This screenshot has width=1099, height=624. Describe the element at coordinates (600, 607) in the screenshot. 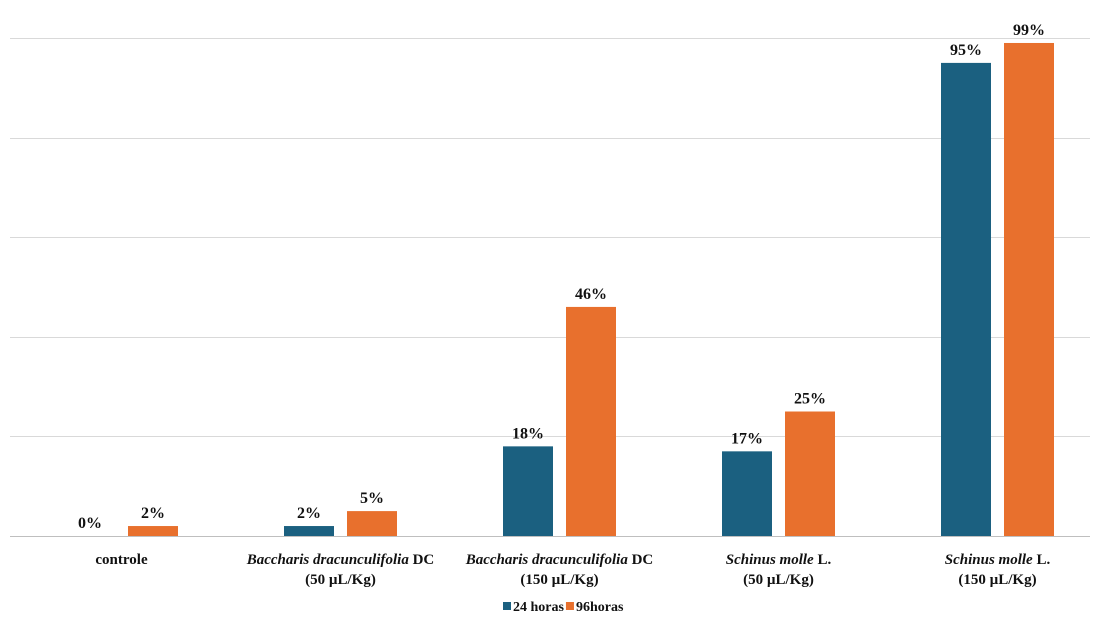

I see `legend-label: 96horas` at that location.